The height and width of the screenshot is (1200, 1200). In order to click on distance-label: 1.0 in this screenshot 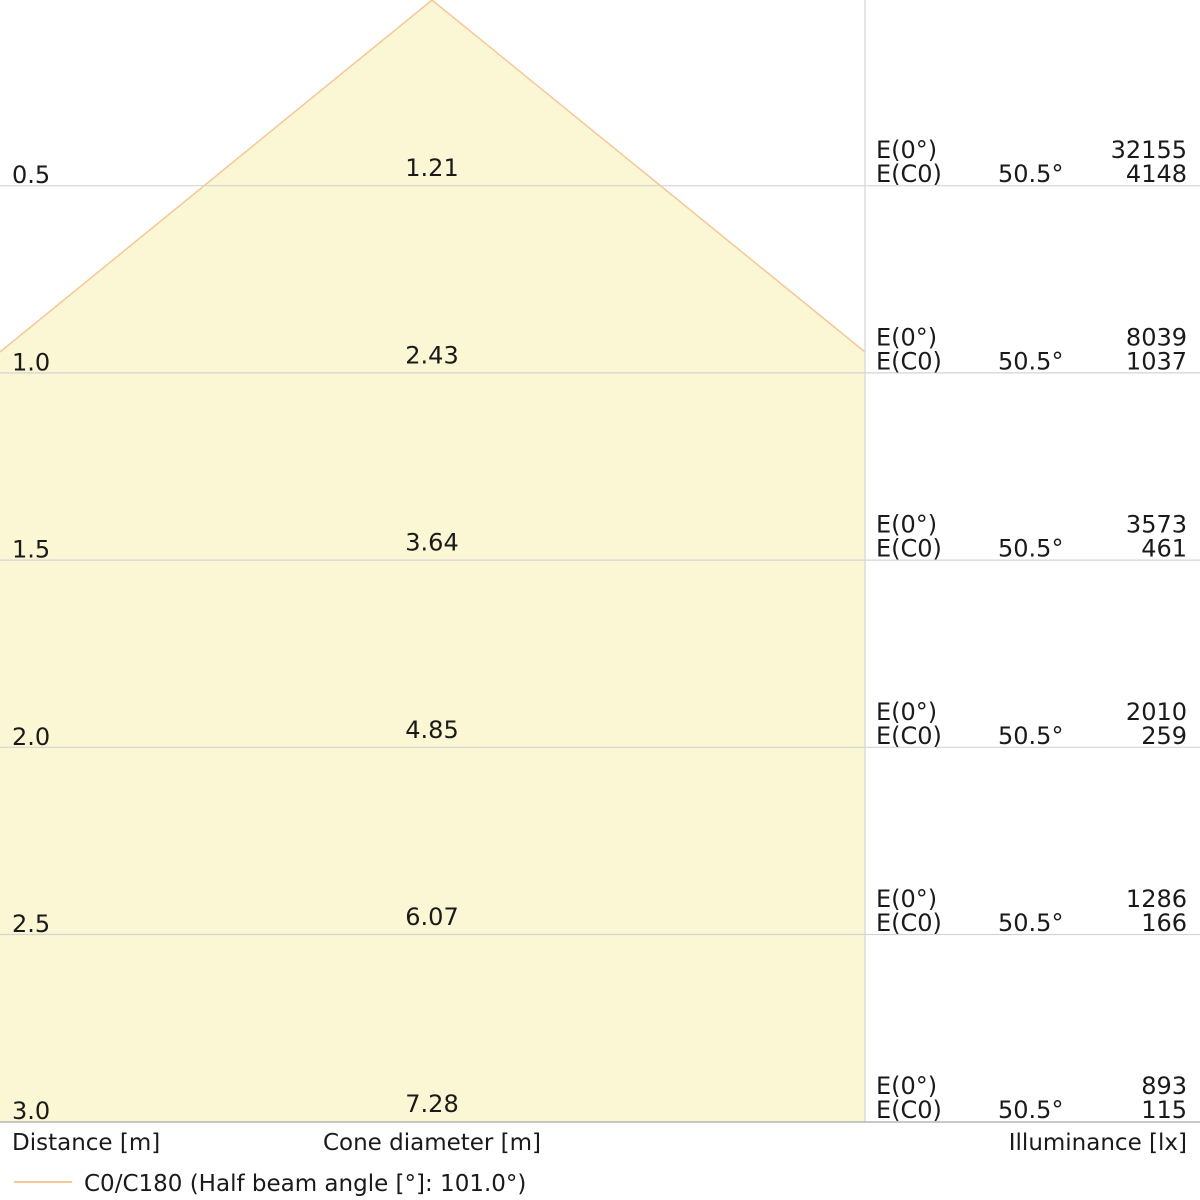, I will do `click(31, 362)`.